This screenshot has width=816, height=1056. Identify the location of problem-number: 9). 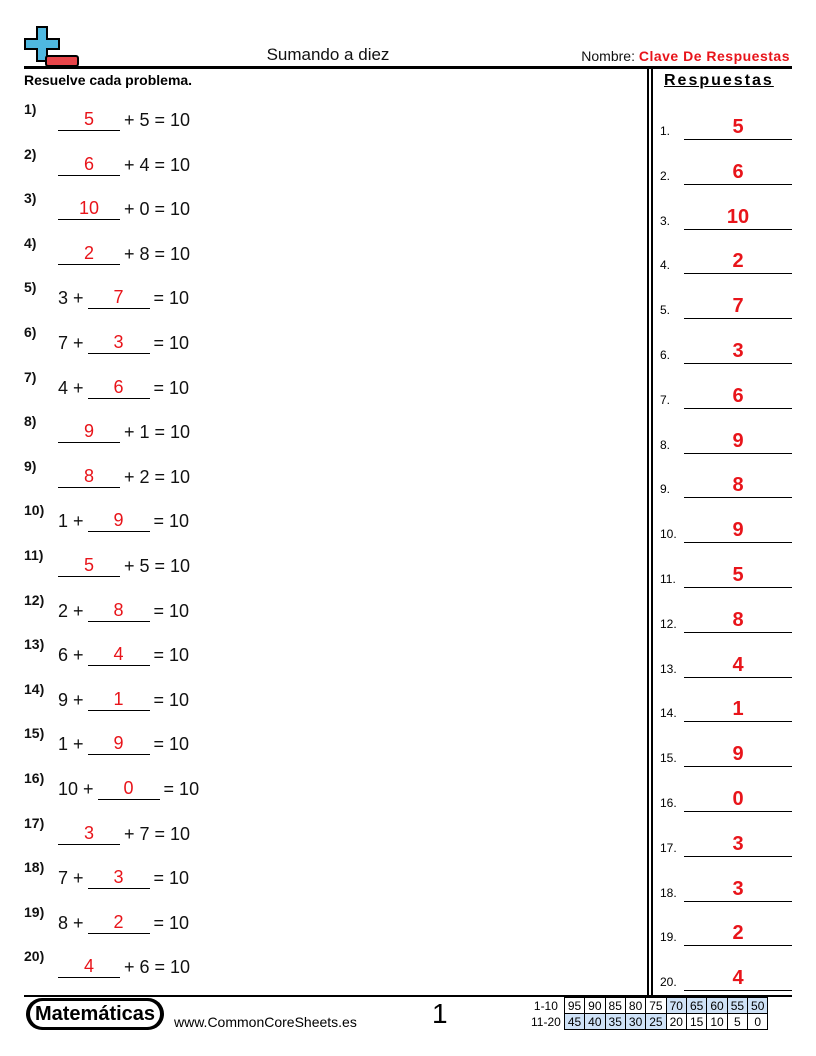
(30, 465).